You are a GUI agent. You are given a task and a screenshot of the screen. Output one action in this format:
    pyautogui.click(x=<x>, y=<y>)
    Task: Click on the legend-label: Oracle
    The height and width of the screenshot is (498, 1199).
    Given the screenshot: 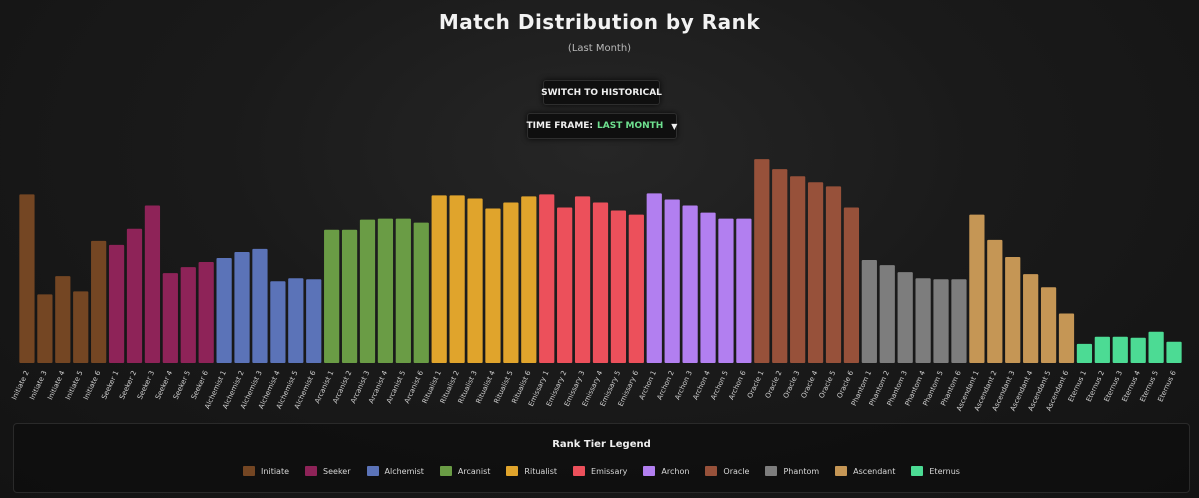 What is the action you would take?
    pyautogui.click(x=736, y=471)
    